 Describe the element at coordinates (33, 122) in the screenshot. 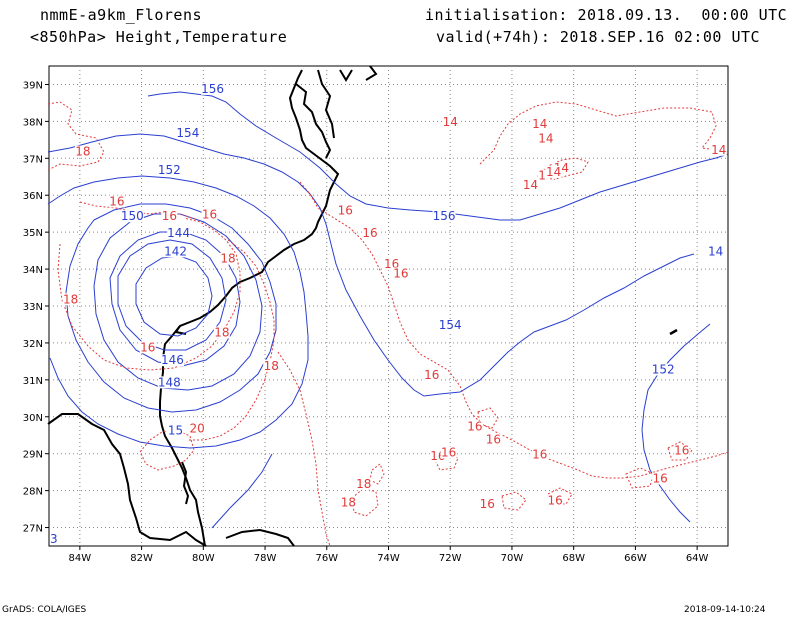

I see `lat-tick-label: 38N` at that location.